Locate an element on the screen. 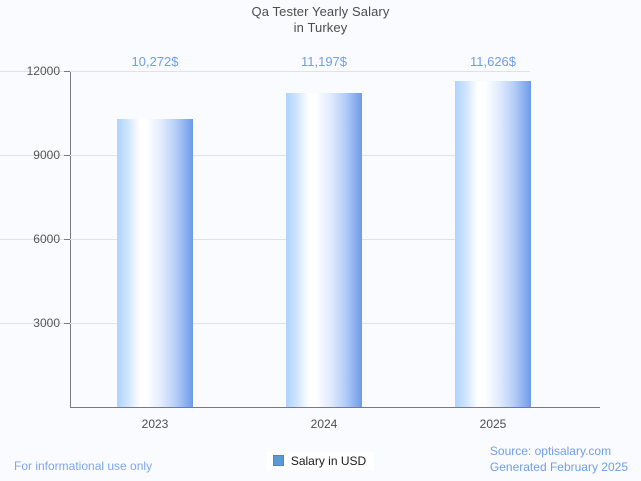 This screenshot has height=481, width=641. footer-generated: Generated February 2025 is located at coordinates (558, 466).